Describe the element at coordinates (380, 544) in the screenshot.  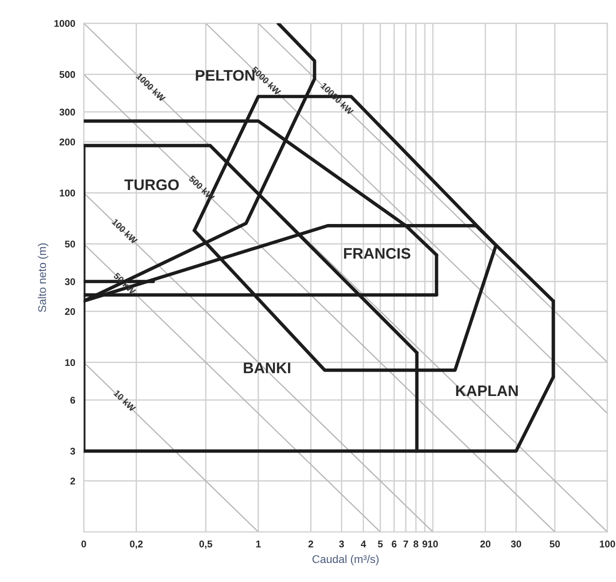
I see `x-tick-label: 5` at that location.